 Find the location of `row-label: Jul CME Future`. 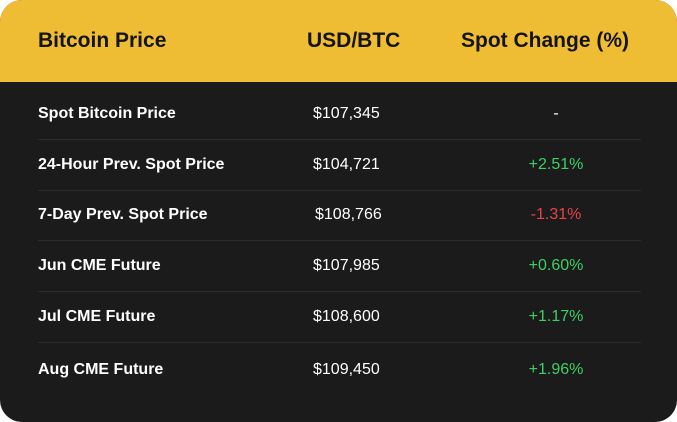

row-label: Jul CME Future is located at coordinates (97, 316).